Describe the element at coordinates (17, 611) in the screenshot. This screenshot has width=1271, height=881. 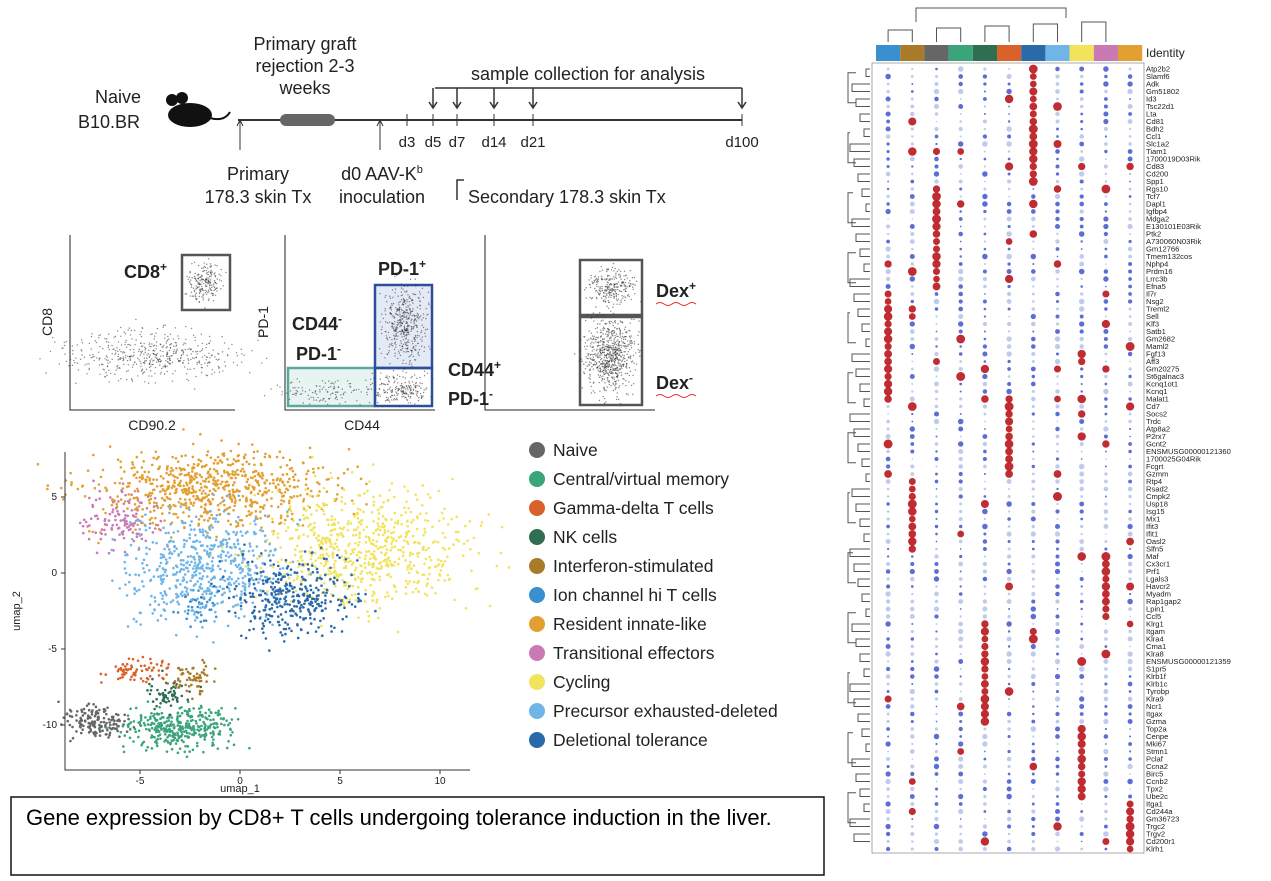
I see `umap-y-label: umap_2` at that location.